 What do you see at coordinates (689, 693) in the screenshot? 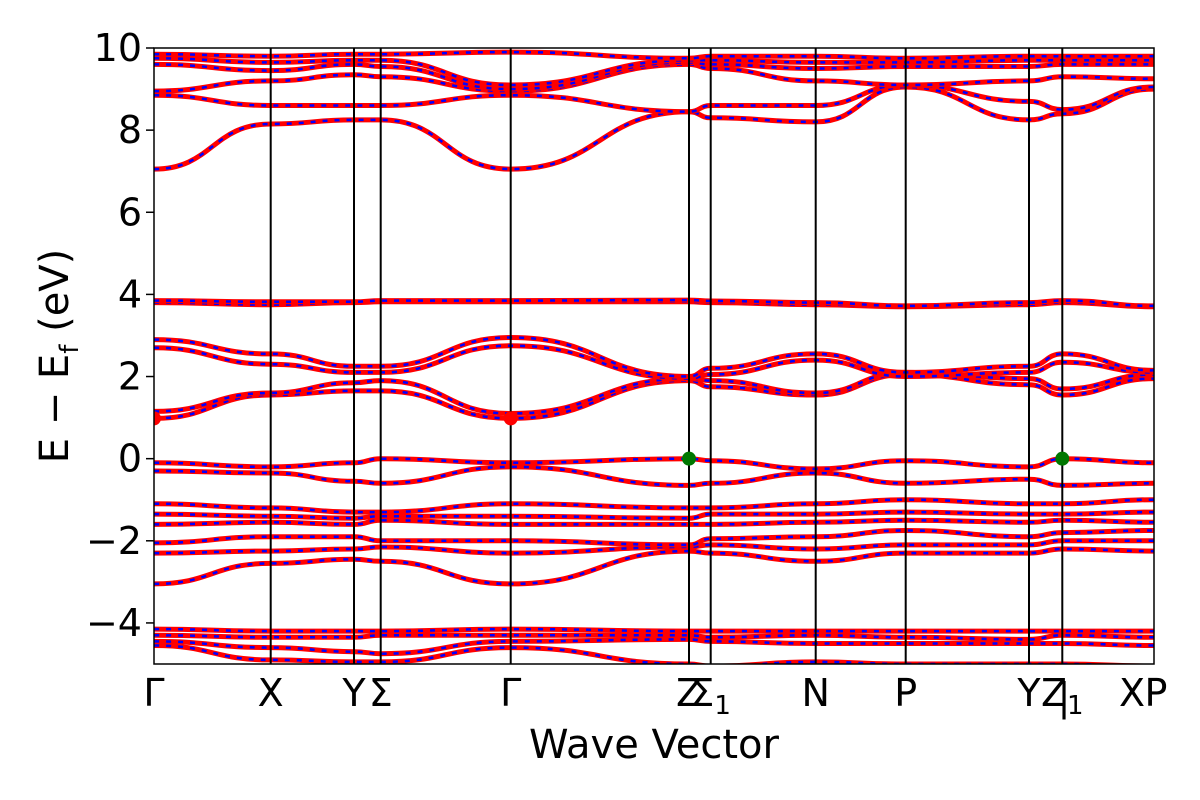
I see `x-tick-label: Z` at bounding box center [689, 693].